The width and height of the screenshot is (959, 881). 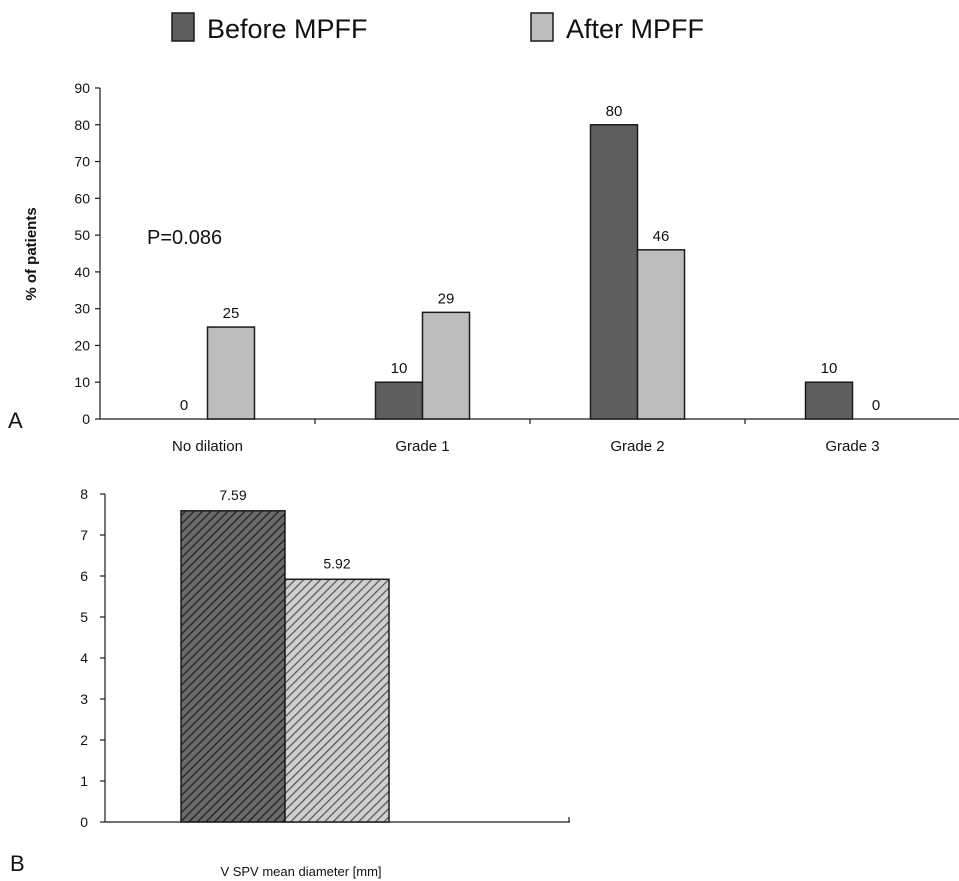 What do you see at coordinates (446, 298) in the screenshot?
I see `data-label-after: 29` at bounding box center [446, 298].